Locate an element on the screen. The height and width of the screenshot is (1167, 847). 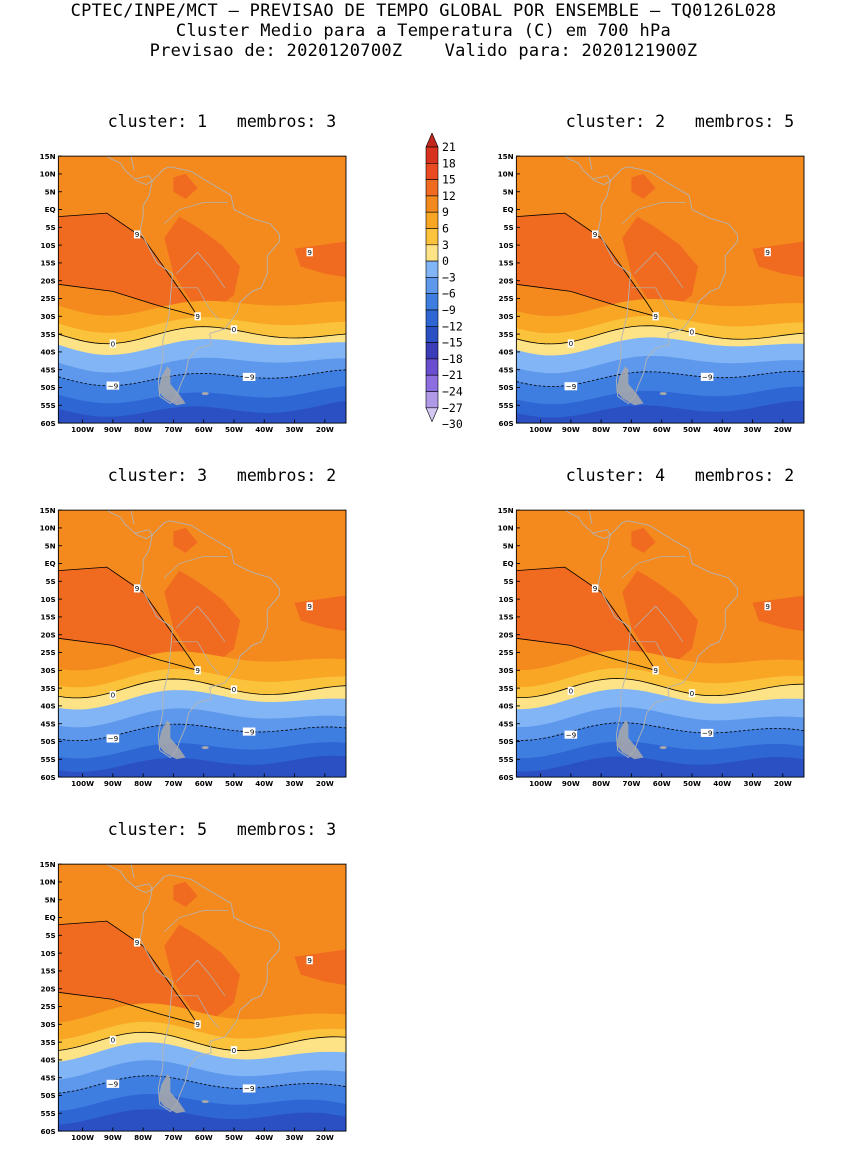
legend-label: −15 is located at coordinates (452, 343).